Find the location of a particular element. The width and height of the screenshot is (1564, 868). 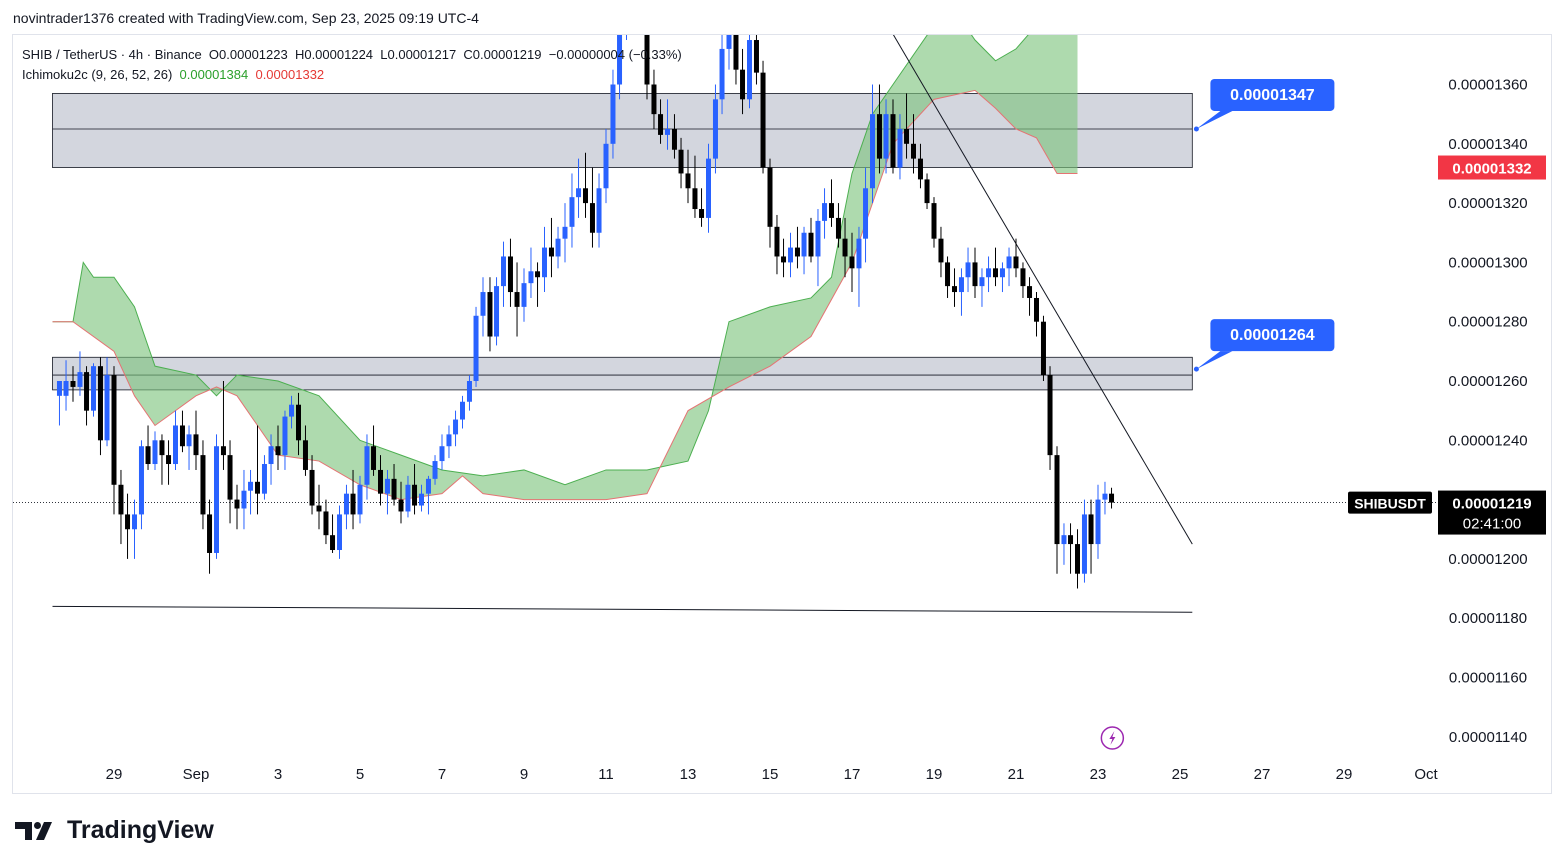

x-tick-label: 27 is located at coordinates (1262, 774).